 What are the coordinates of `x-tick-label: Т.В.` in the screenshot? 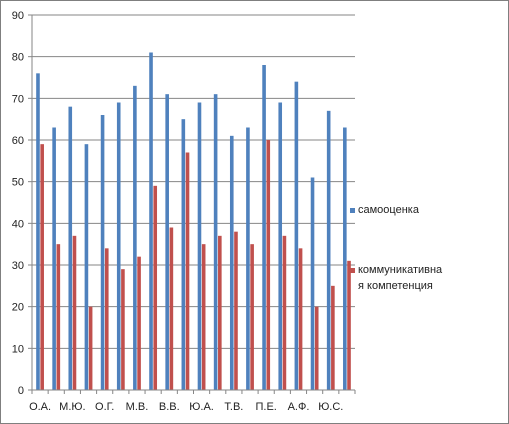 It's located at (233, 407).